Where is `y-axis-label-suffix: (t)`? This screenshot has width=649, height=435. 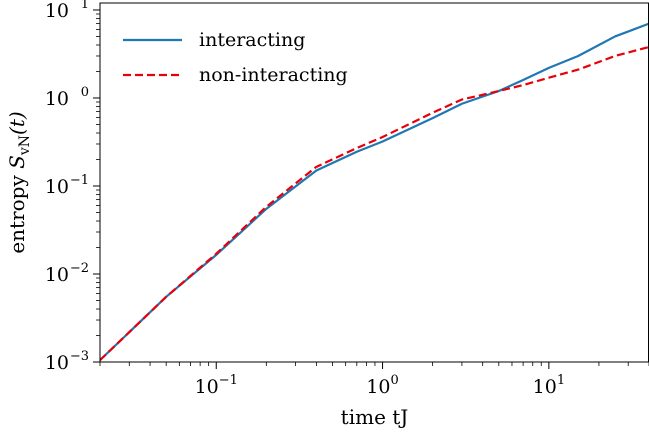
y-axis-label-suffix: (t) is located at coordinates (17, 123).